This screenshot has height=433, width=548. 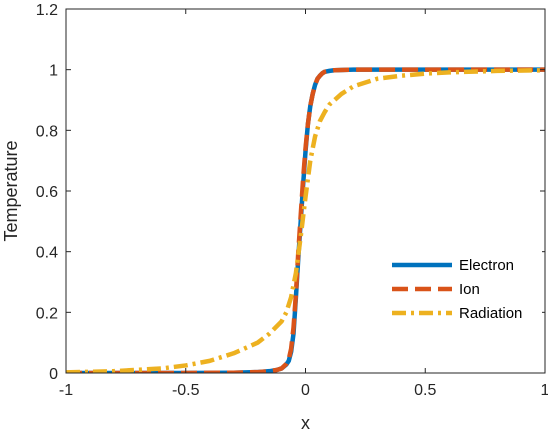 What do you see at coordinates (490, 313) in the screenshot?
I see `legend-label-radiation: Radiation` at bounding box center [490, 313].